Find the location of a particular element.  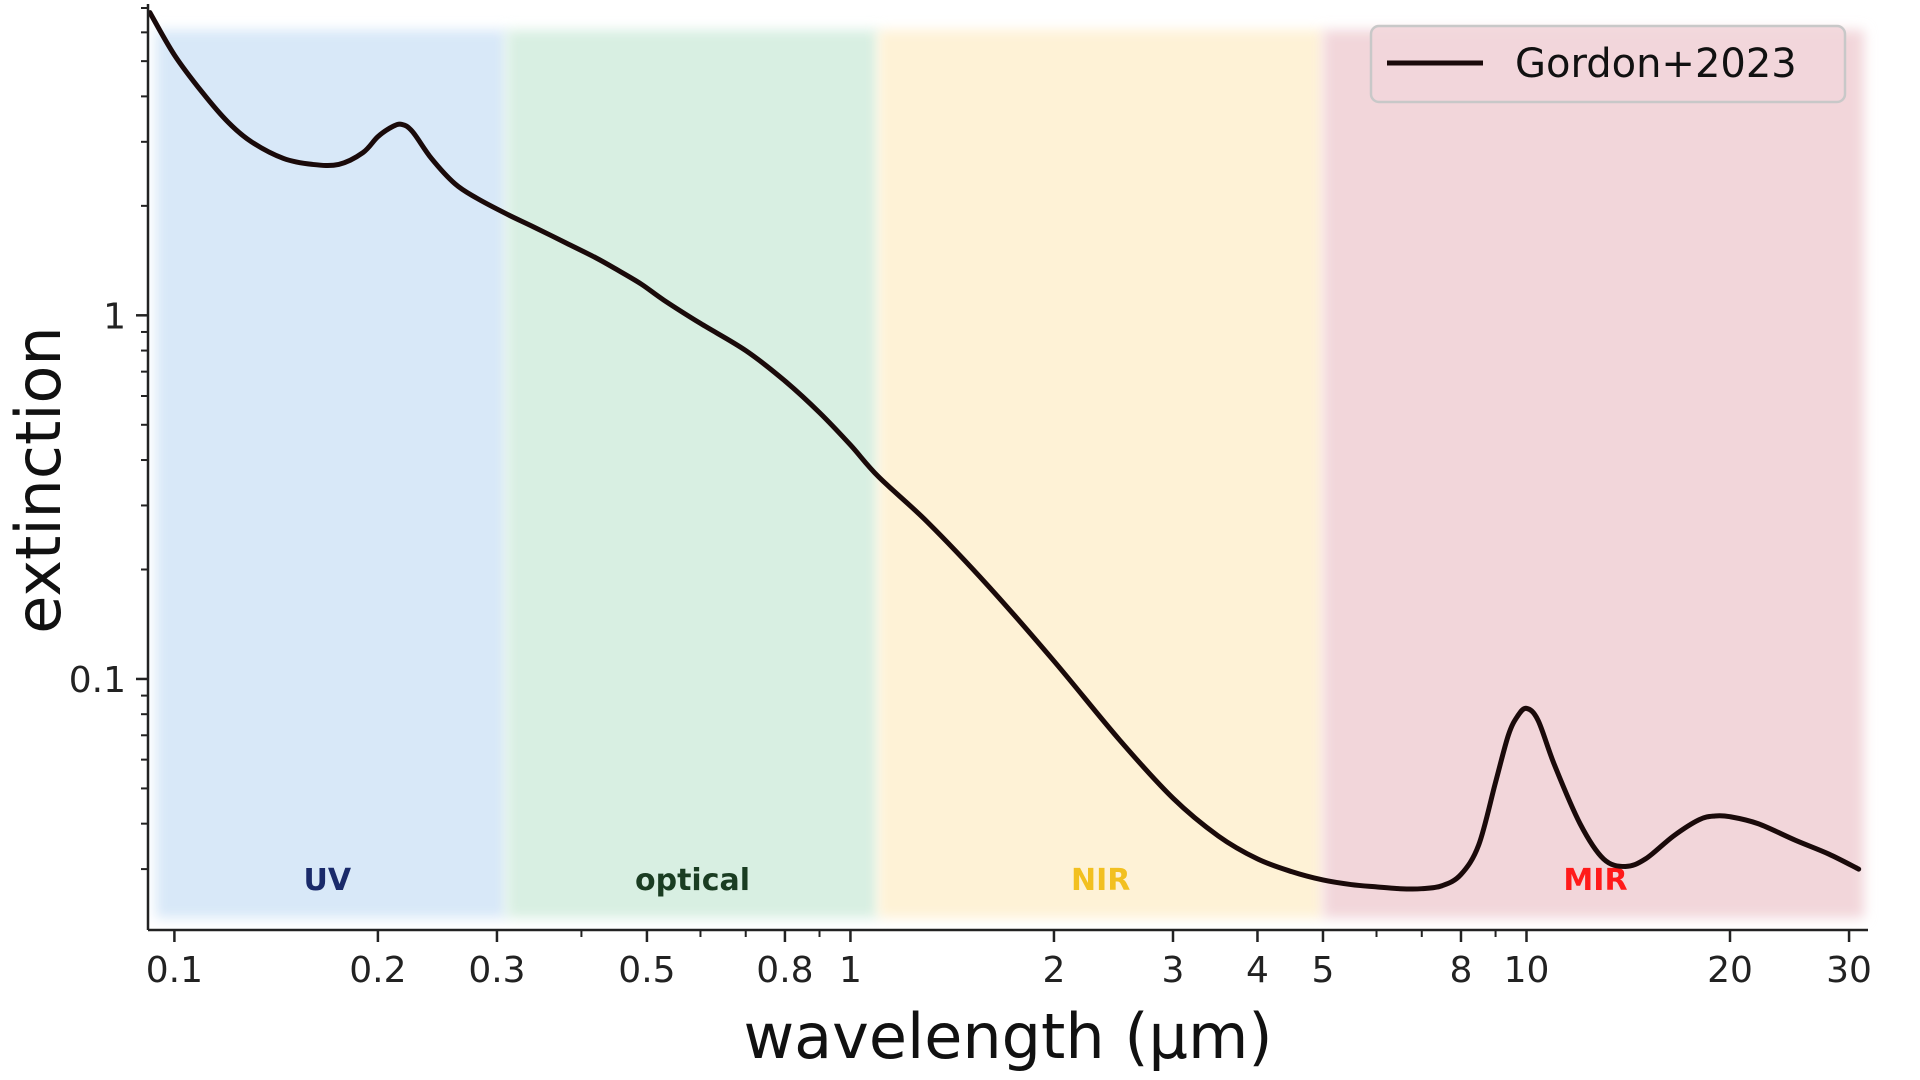

region-label-optical: optical is located at coordinates (692, 880).